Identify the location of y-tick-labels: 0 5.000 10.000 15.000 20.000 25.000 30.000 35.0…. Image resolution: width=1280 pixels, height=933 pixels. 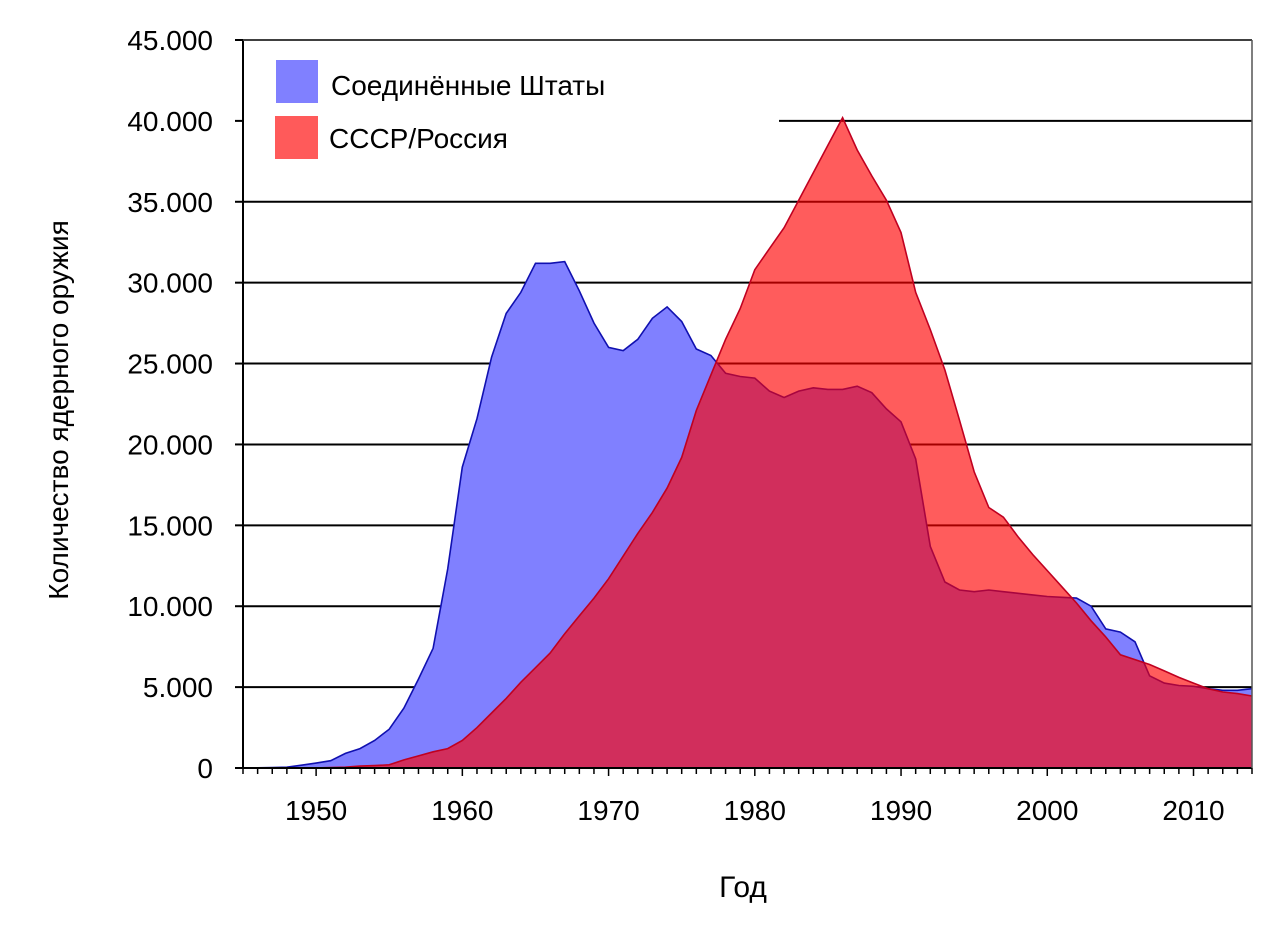
(170, 404).